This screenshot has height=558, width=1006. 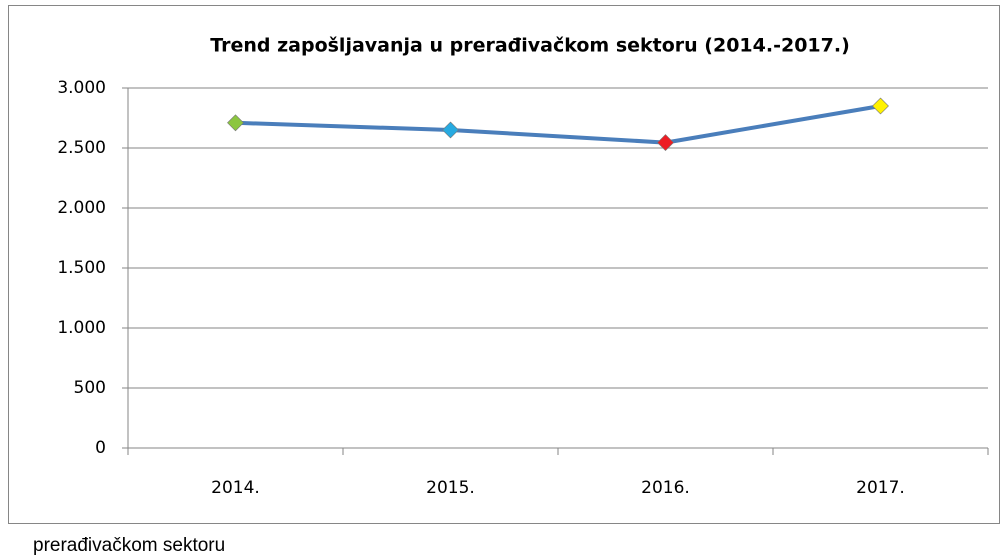 What do you see at coordinates (450, 488) in the screenshot?
I see `x-tick-label: 2015.` at bounding box center [450, 488].